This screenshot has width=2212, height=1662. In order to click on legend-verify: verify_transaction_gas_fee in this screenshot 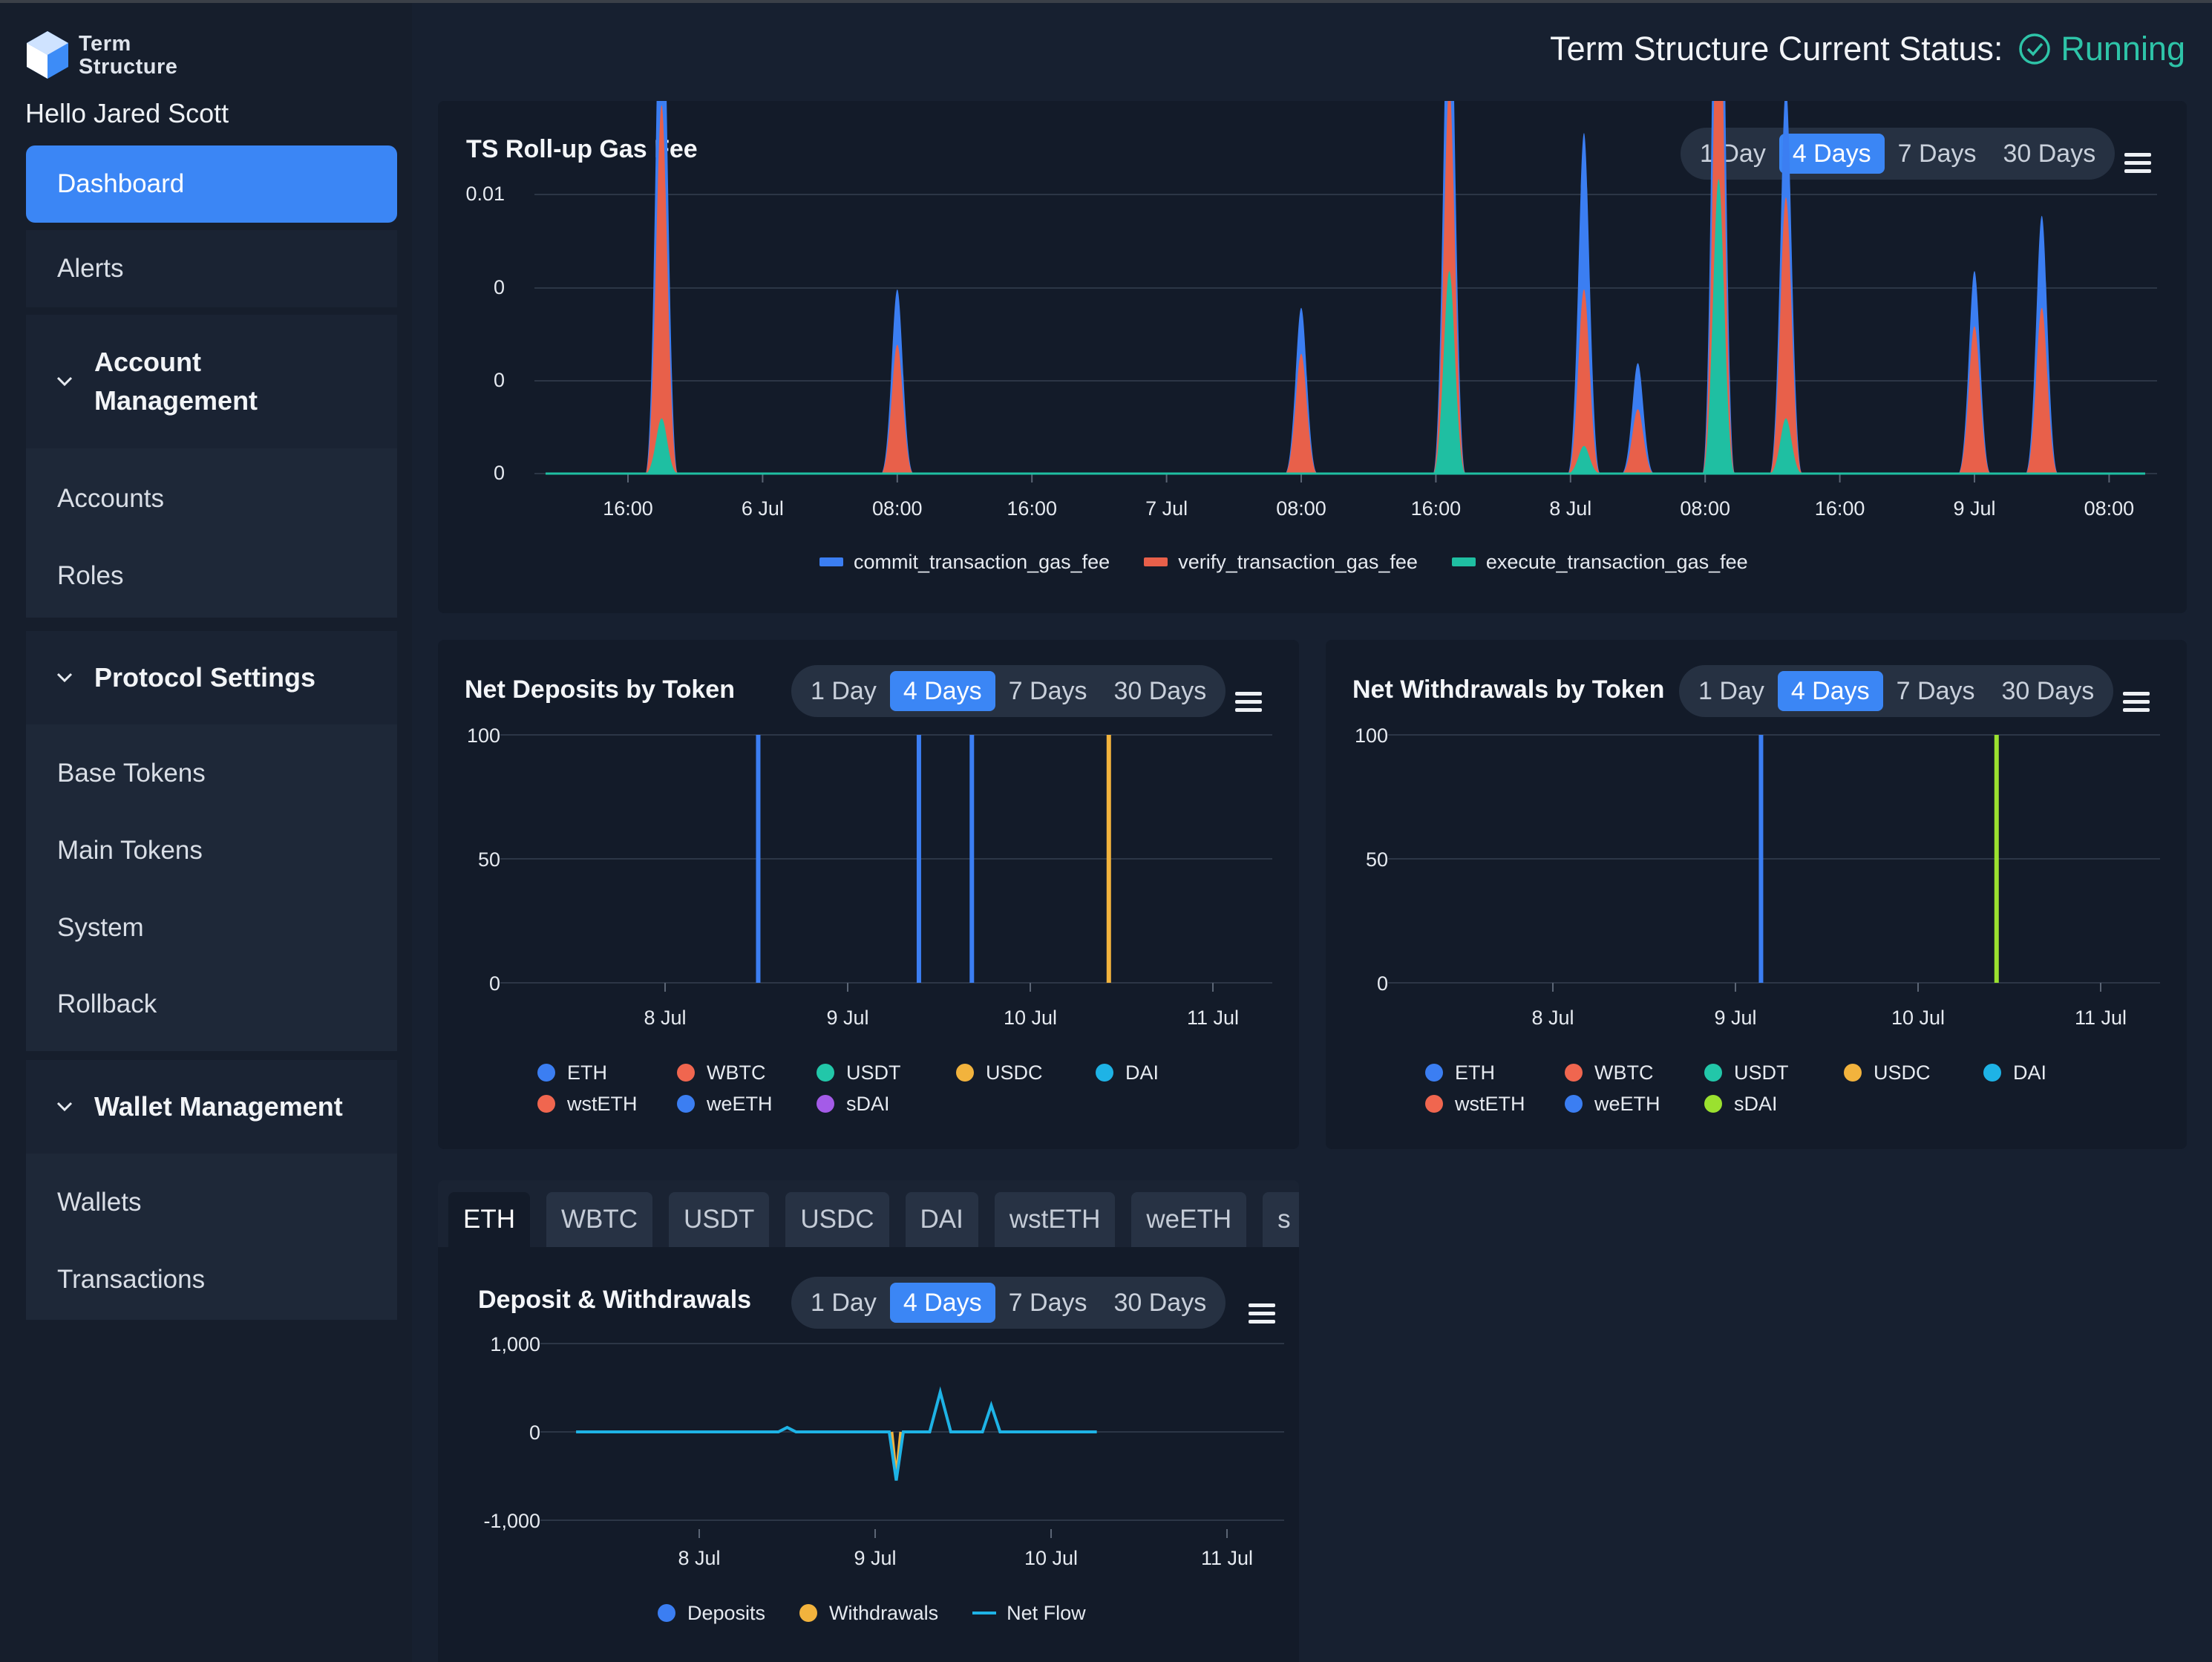, I will do `click(1281, 562)`.